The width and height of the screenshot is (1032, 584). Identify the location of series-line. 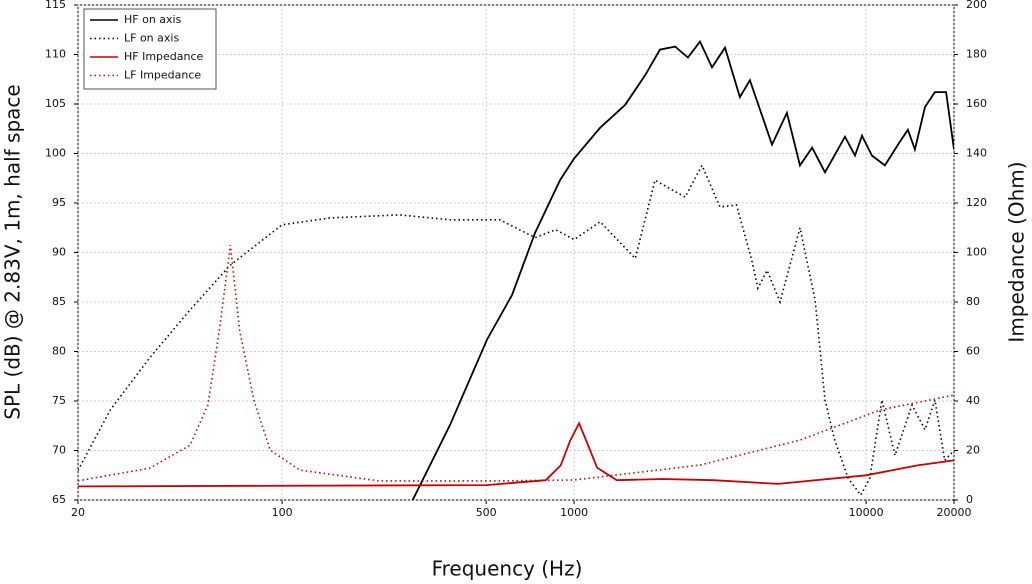
(516, 454).